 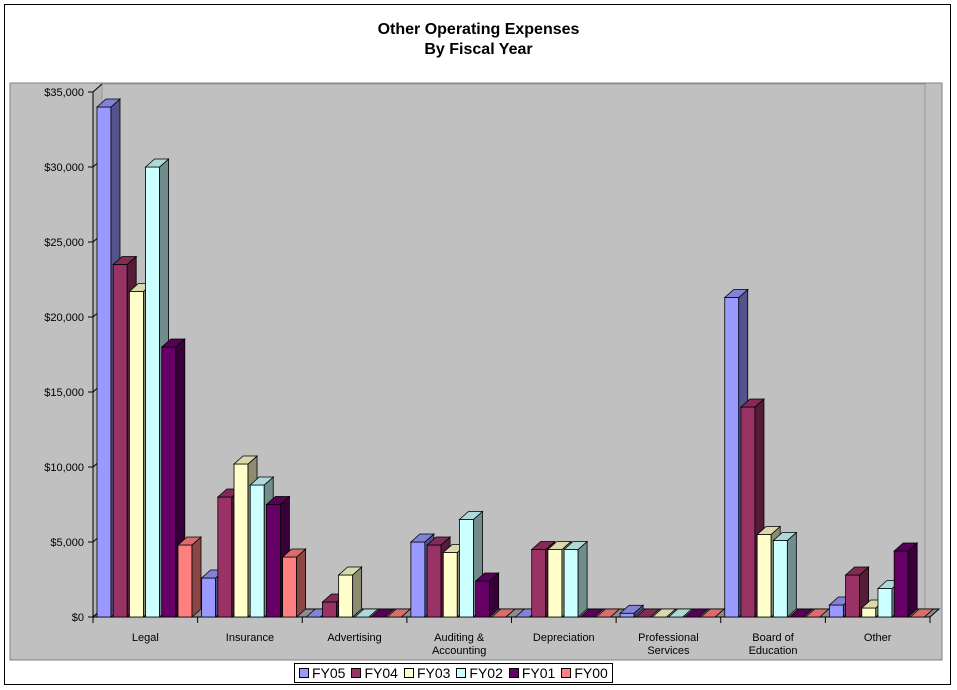 I want to click on legend-label: FY05, so click(x=329, y=673).